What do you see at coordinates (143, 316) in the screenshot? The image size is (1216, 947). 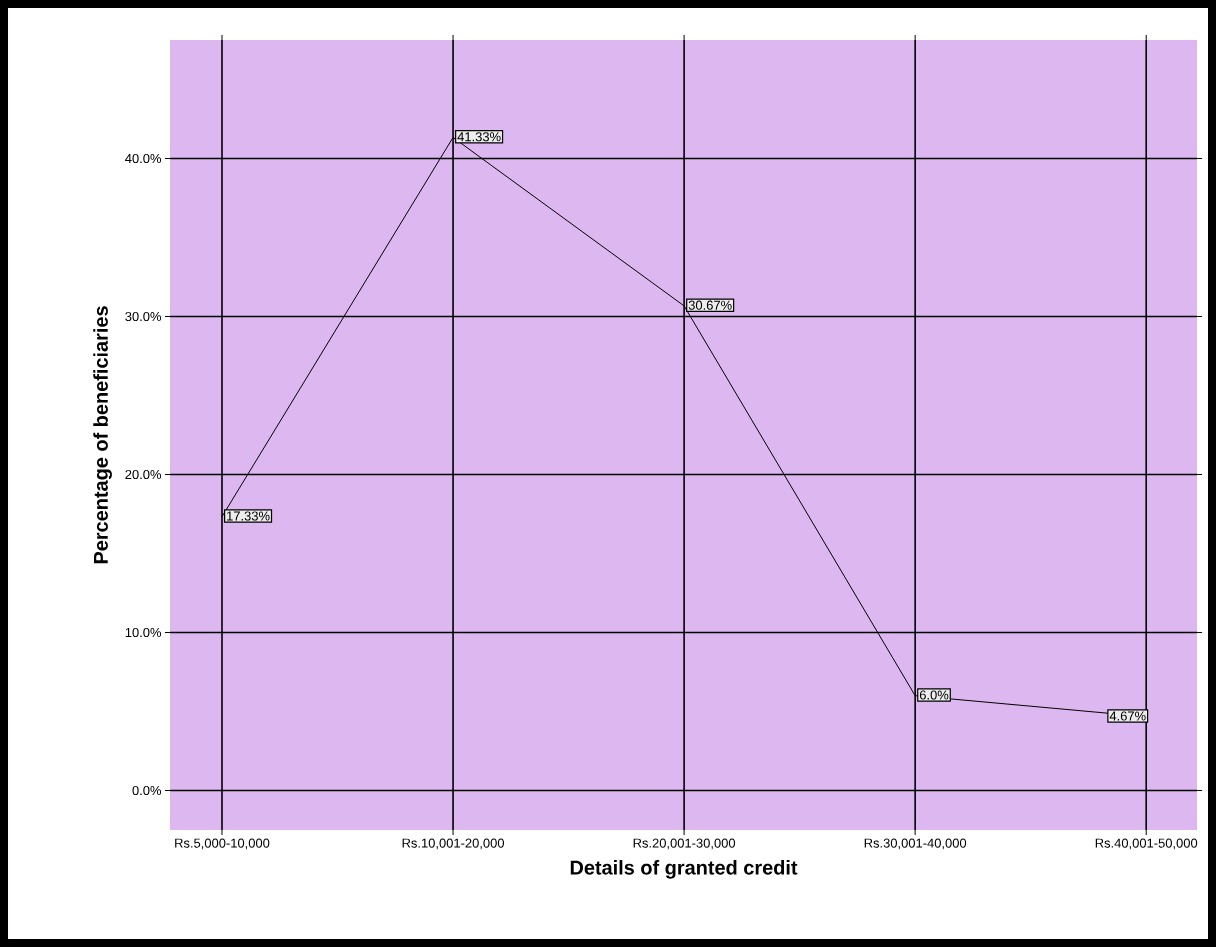 I see `y-tick-label: 30.0%` at bounding box center [143, 316].